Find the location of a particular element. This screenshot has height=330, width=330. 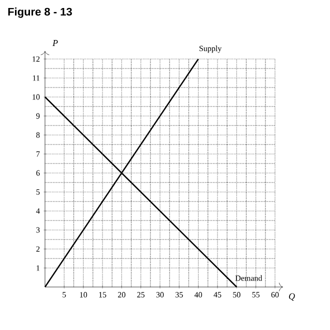

y-tick-label: 8 is located at coordinates (38, 135).